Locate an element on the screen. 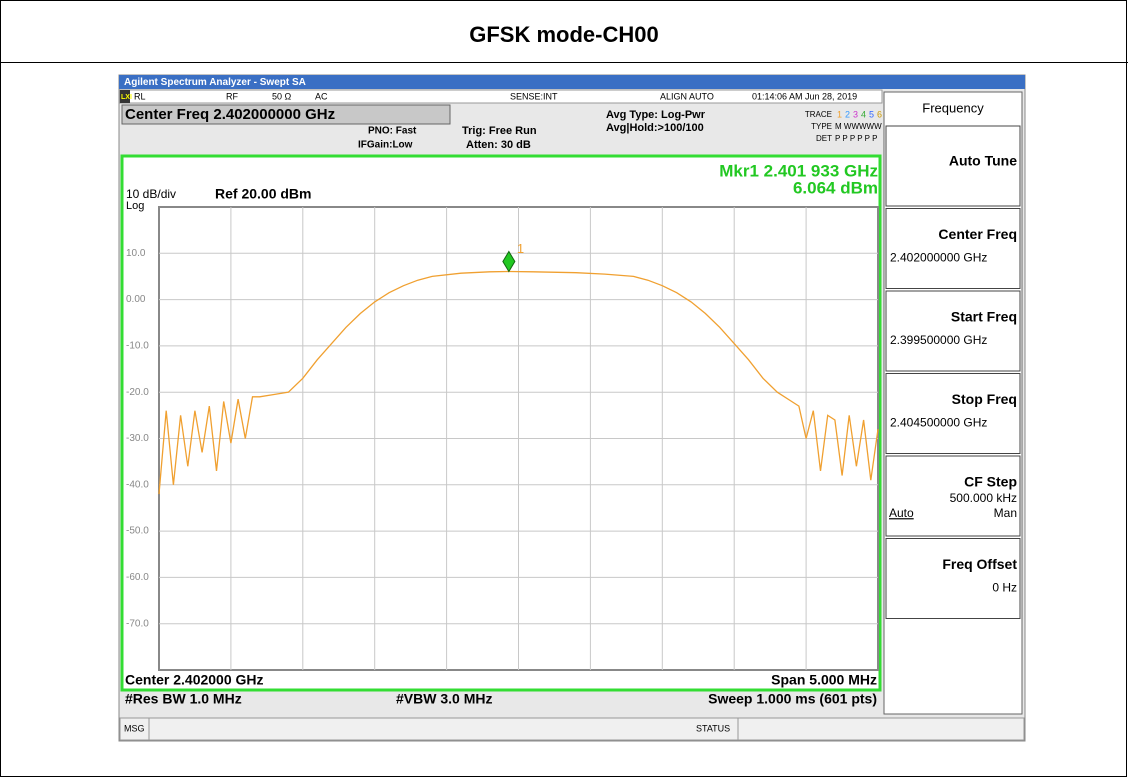 The image size is (1128, 783). center-freq: Center Freq 2.402000000 GHz is located at coordinates (230, 114).